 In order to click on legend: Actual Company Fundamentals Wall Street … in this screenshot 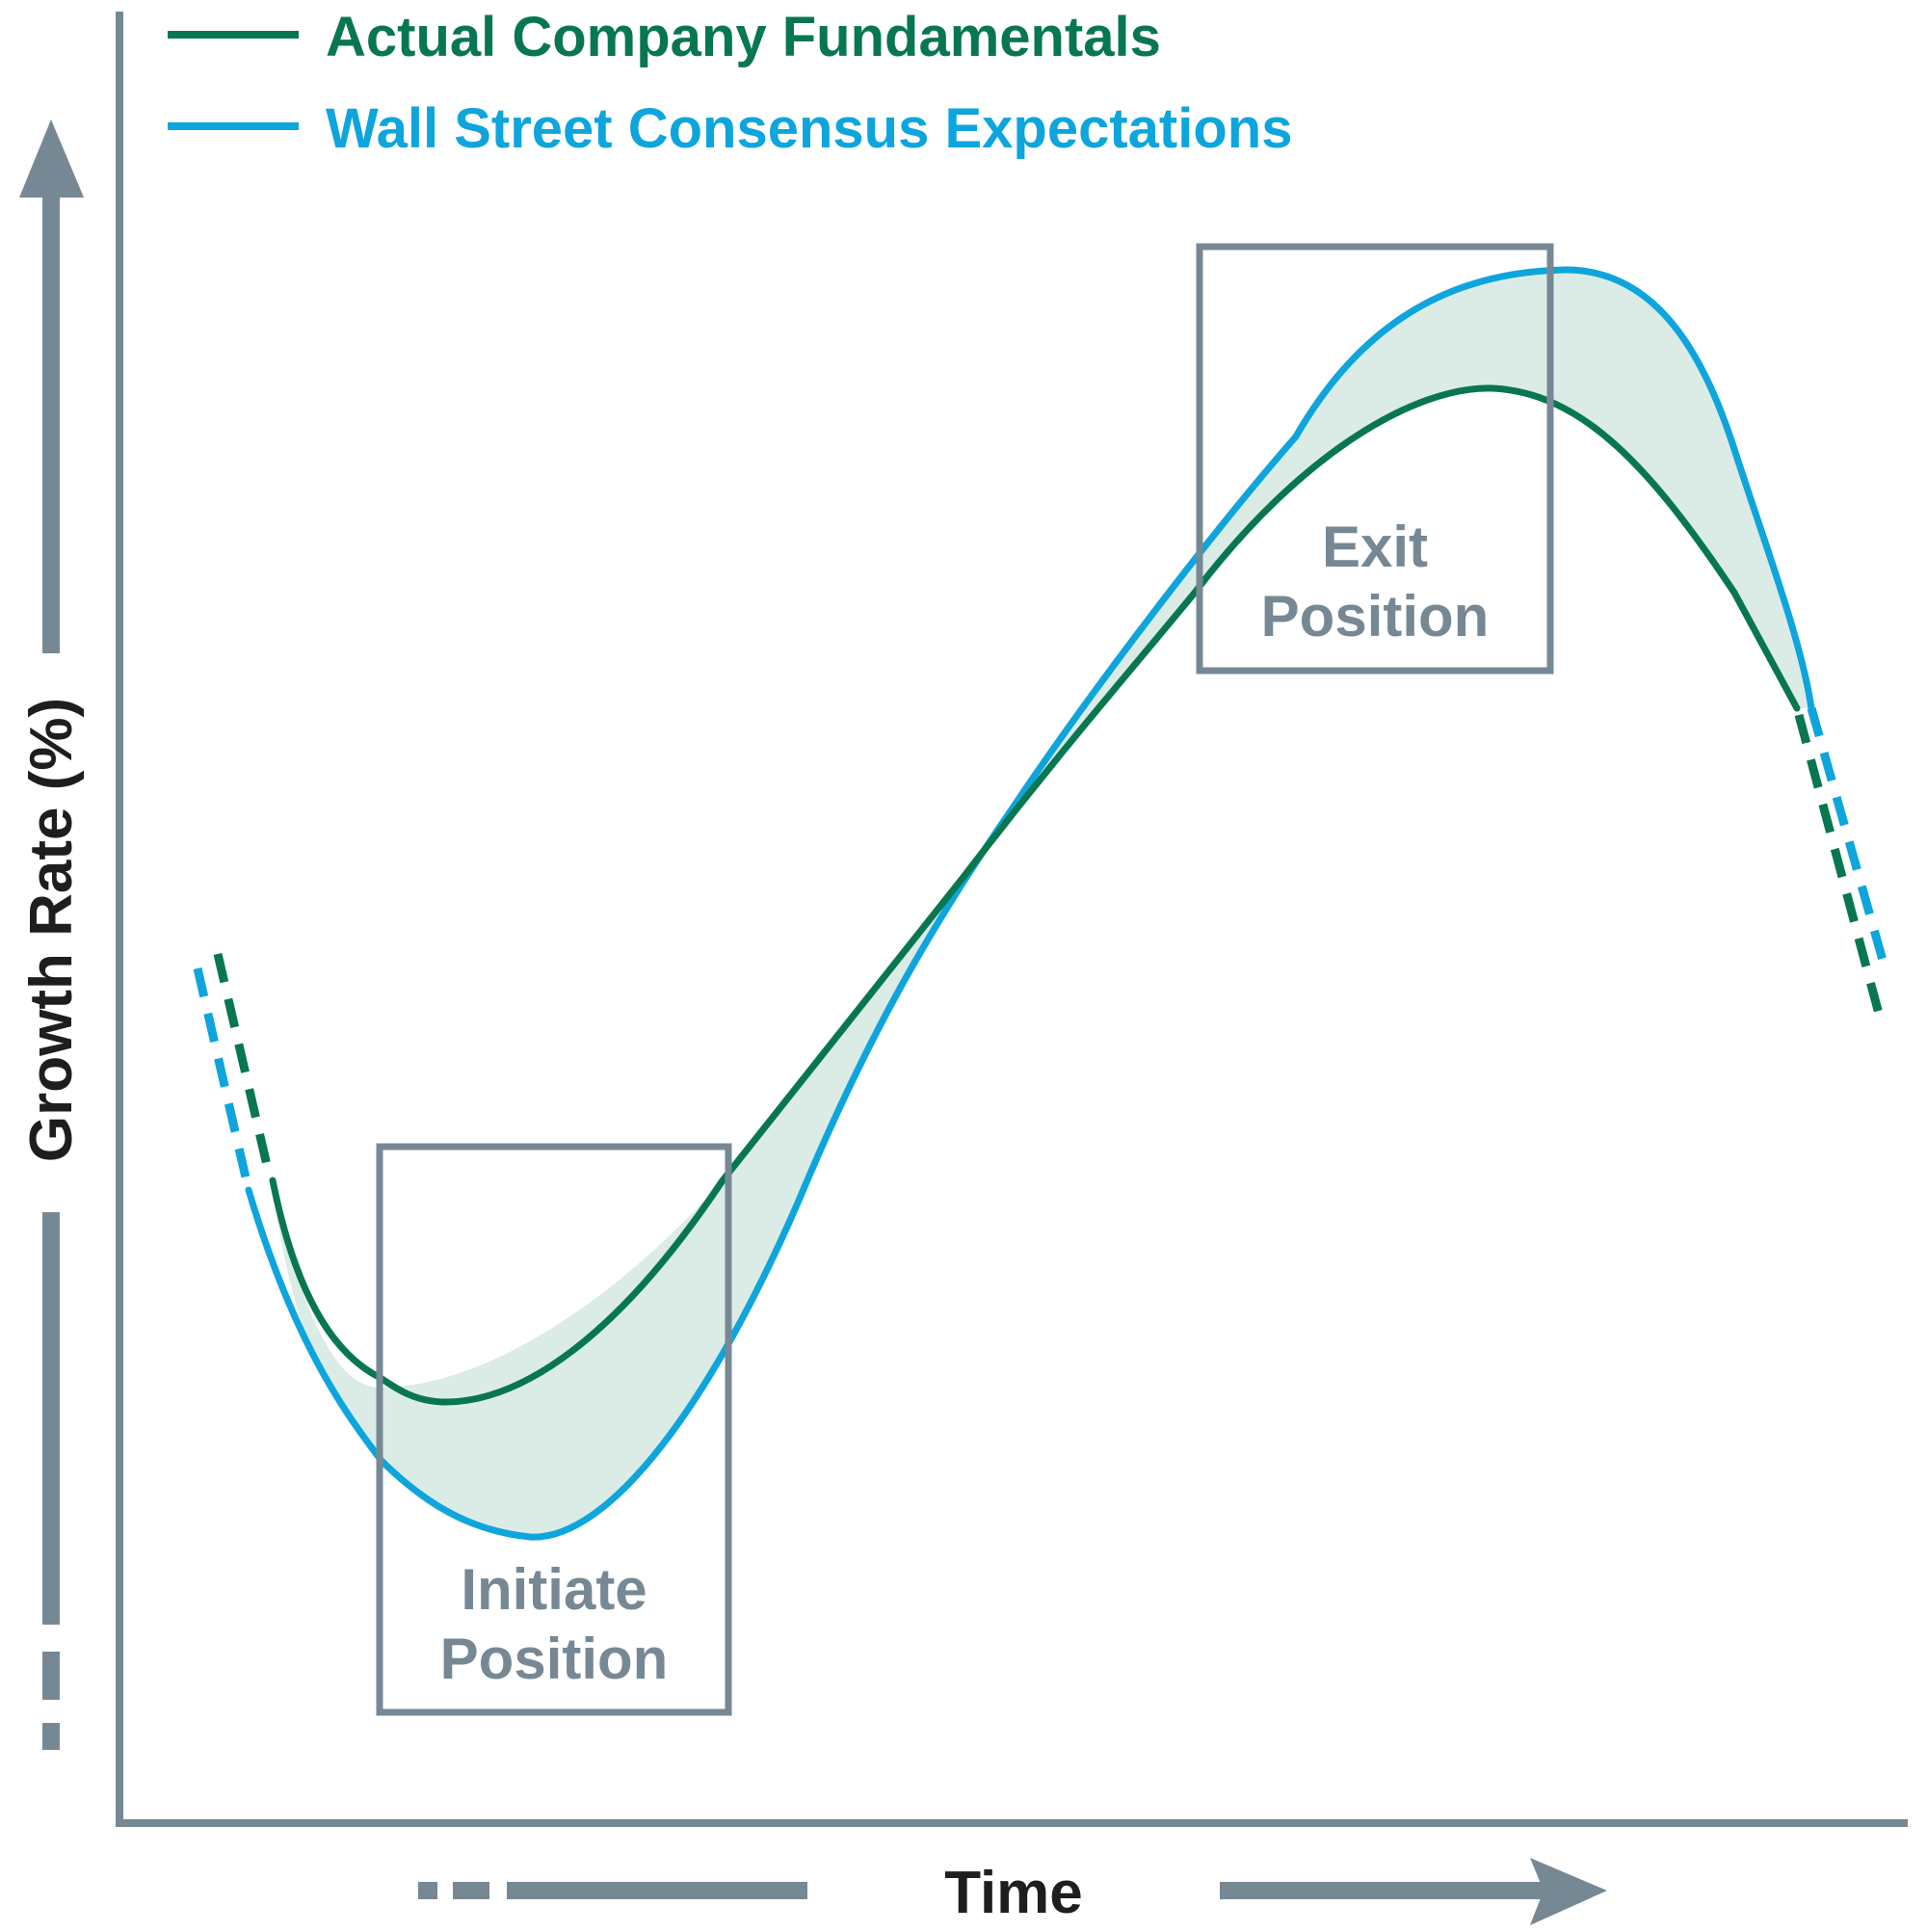, I will do `click(730, 83)`.